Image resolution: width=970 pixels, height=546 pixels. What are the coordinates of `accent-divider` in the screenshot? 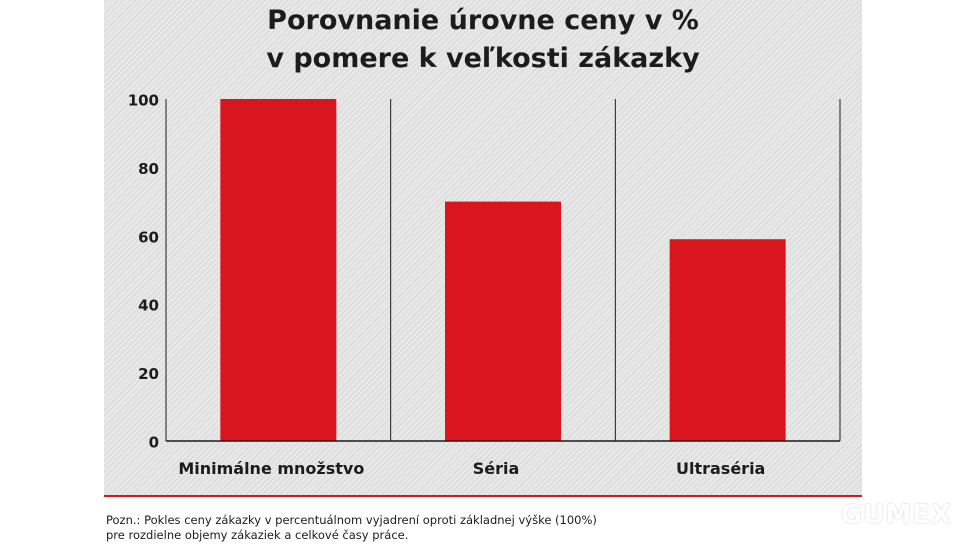 It's located at (483, 496).